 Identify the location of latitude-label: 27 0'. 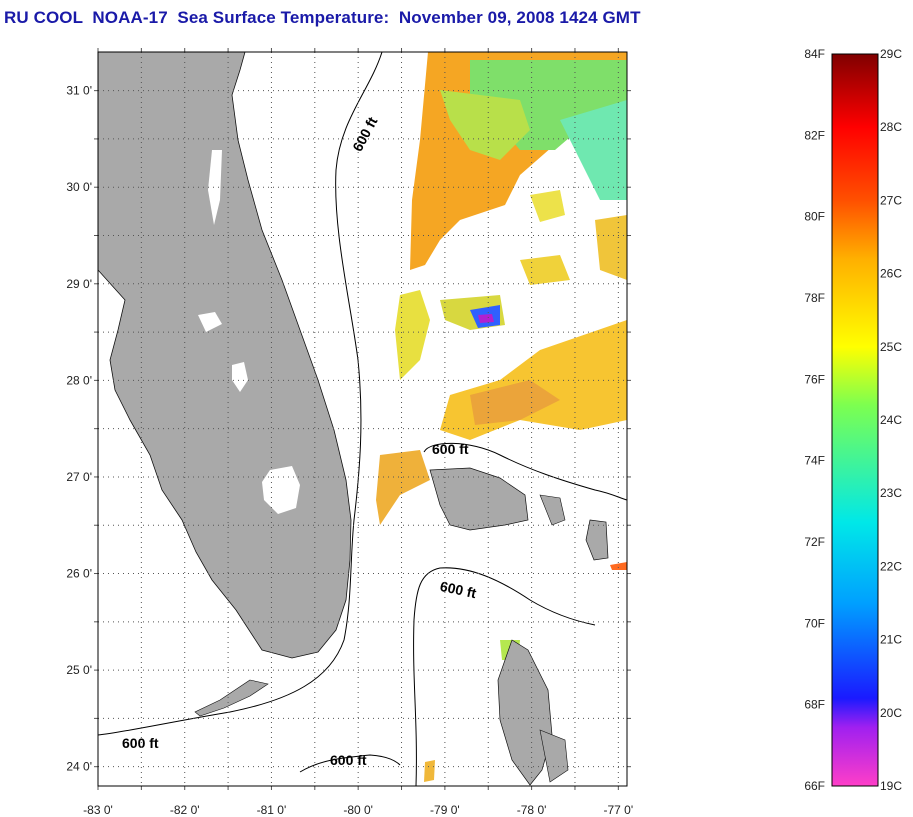
(79, 477).